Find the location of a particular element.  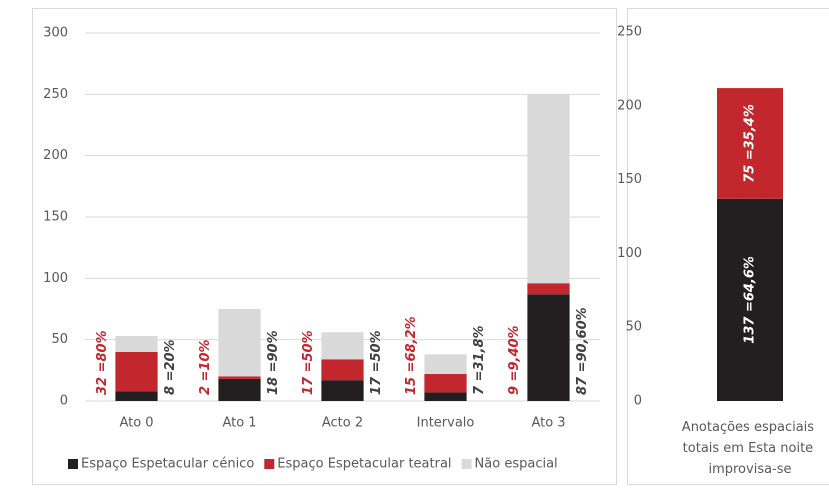

x-tick-label: Acto 2 is located at coordinates (342, 423).